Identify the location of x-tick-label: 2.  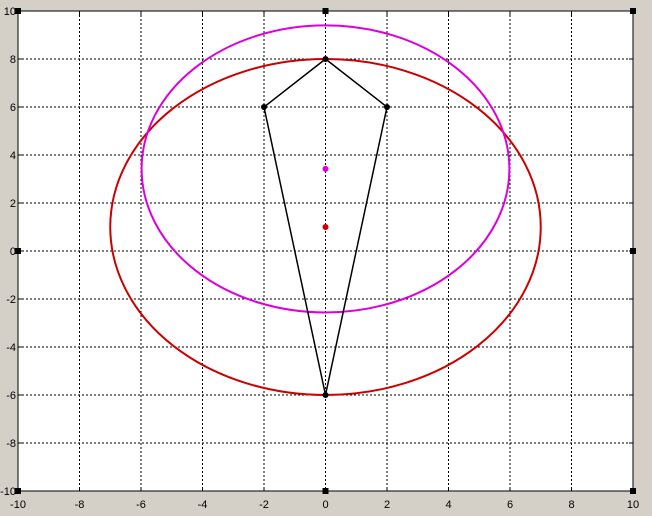
(387, 505).